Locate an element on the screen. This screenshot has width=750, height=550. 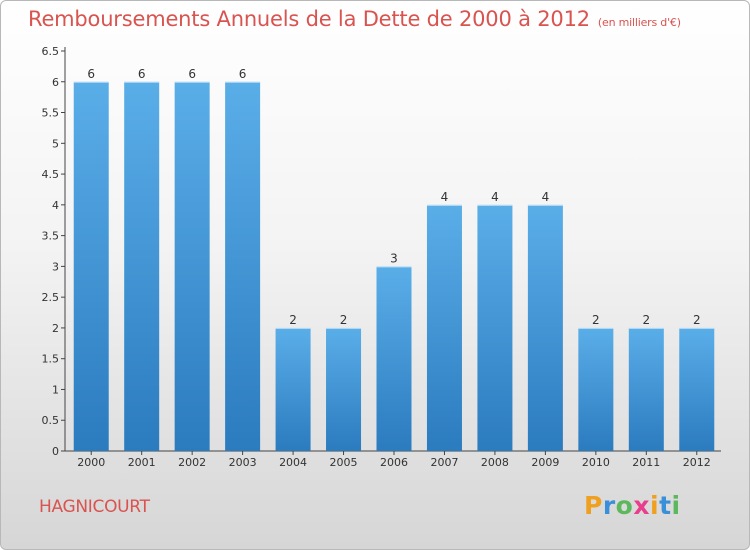
logo-letter: t is located at coordinates (665, 505).